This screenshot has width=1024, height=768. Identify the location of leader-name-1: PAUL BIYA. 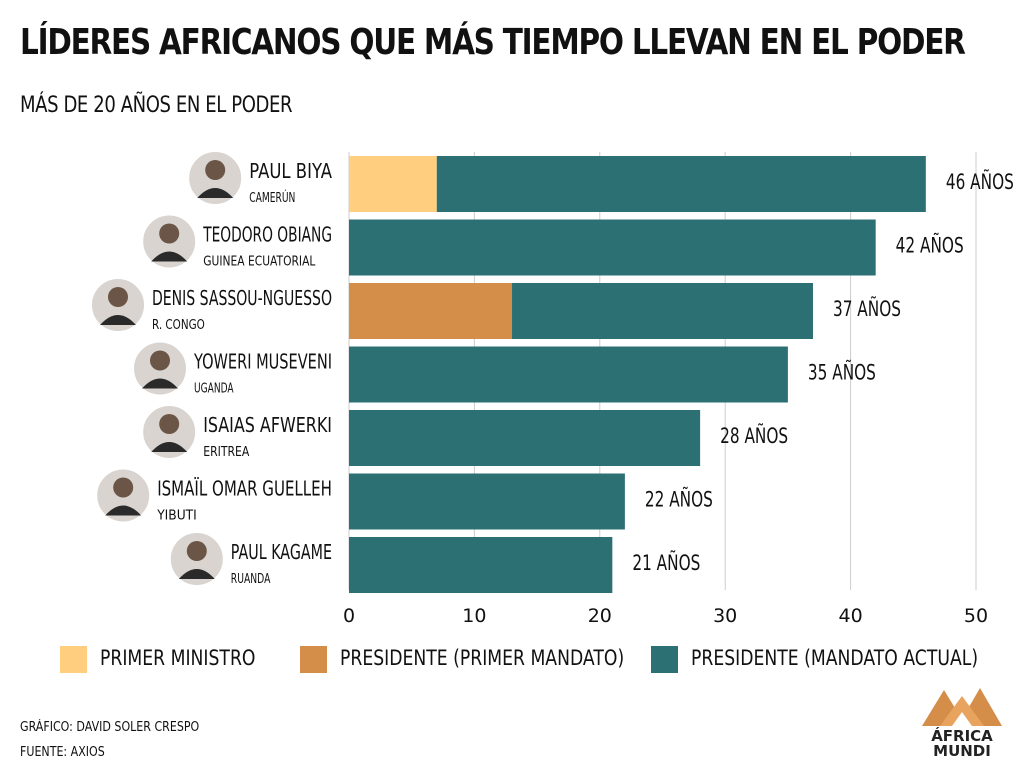
(290, 171).